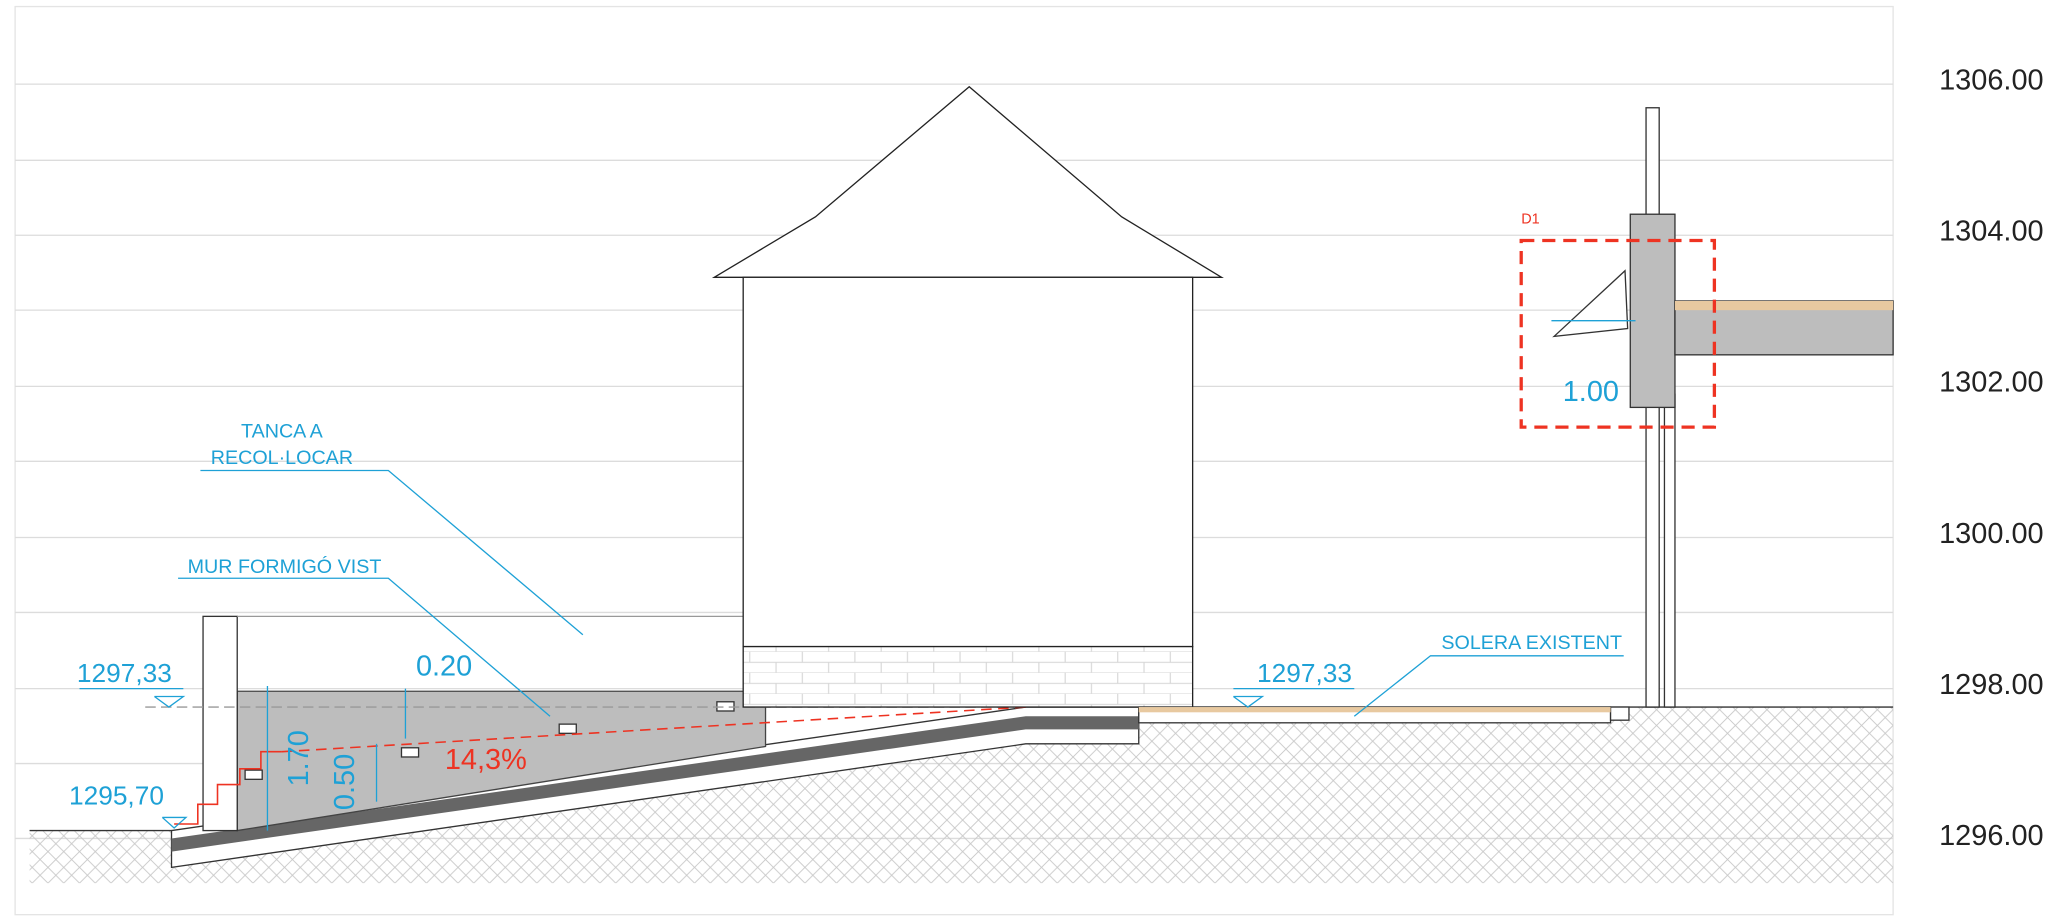  I want to click on dimension: 0.50, so click(345, 782).